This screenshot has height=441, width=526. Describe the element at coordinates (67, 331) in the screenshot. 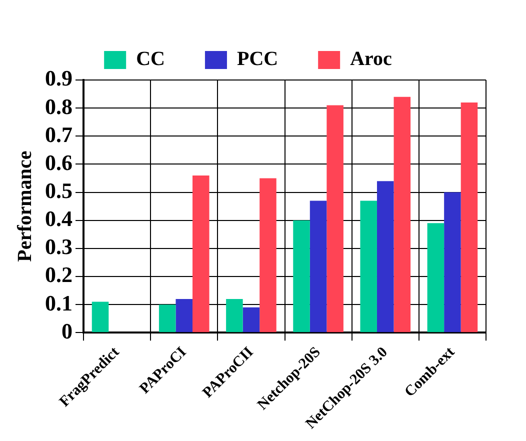

I see `y-tick-label: 0` at that location.